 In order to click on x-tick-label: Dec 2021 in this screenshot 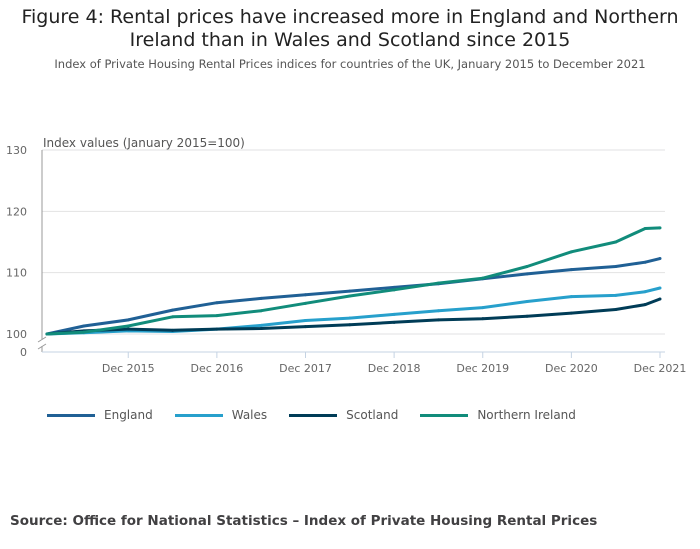, I will do `click(660, 368)`.